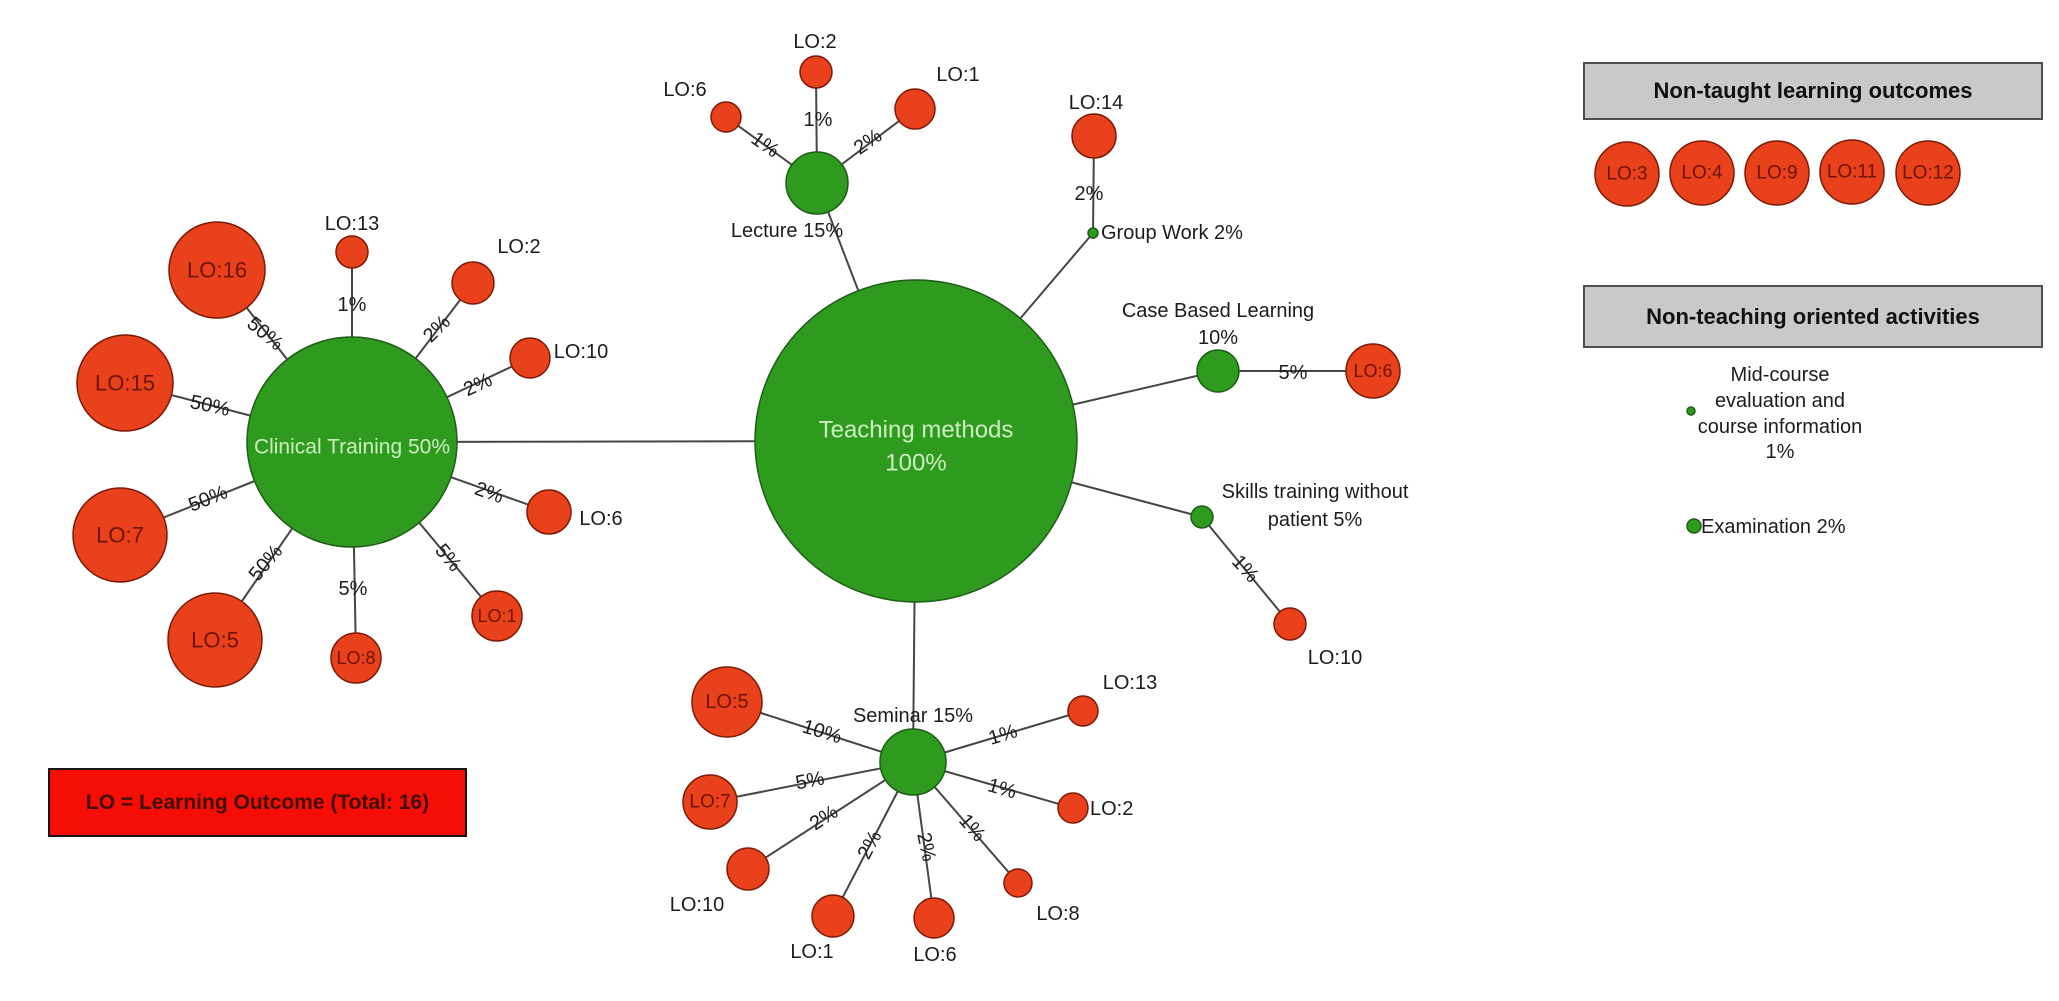 Image resolution: width=2059 pixels, height=1001 pixels. What do you see at coordinates (916, 430) in the screenshot?
I see `label-teaching-methods: Teaching methods` at bounding box center [916, 430].